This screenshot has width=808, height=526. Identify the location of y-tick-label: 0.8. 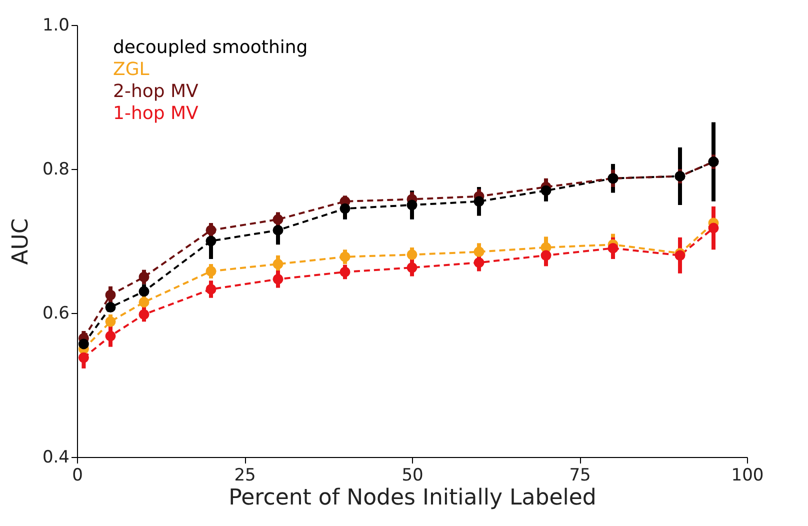
(56, 170).